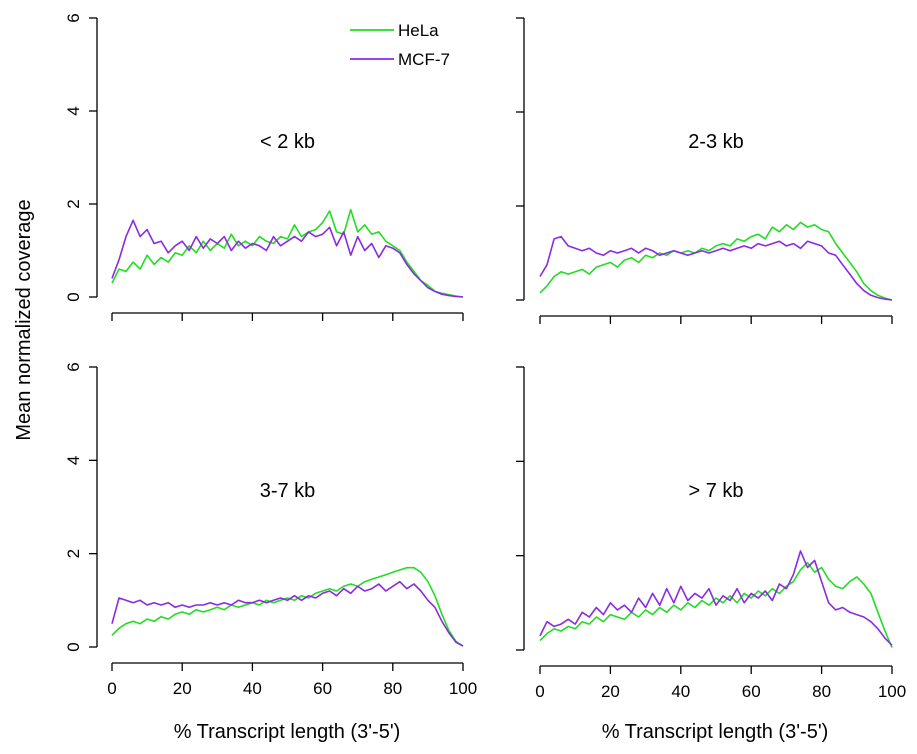 The width and height of the screenshot is (917, 754). I want to click on panel-title: 2-3 kb, so click(716, 142).